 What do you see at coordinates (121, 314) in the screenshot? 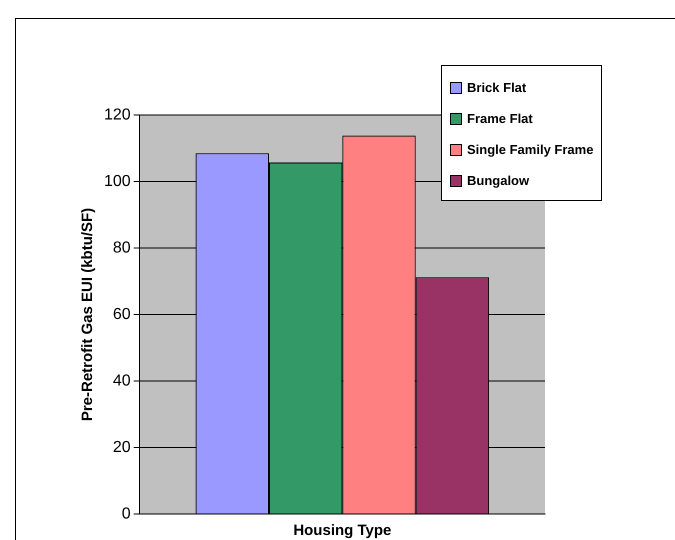
I see `y-tick-label: 60` at bounding box center [121, 314].